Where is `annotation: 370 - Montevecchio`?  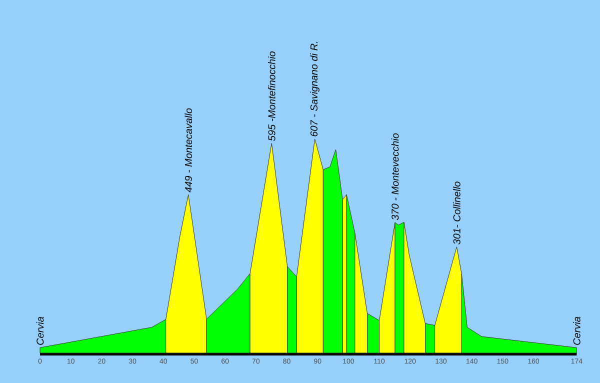
annotation: 370 - Montevecchio is located at coordinates (395, 176).